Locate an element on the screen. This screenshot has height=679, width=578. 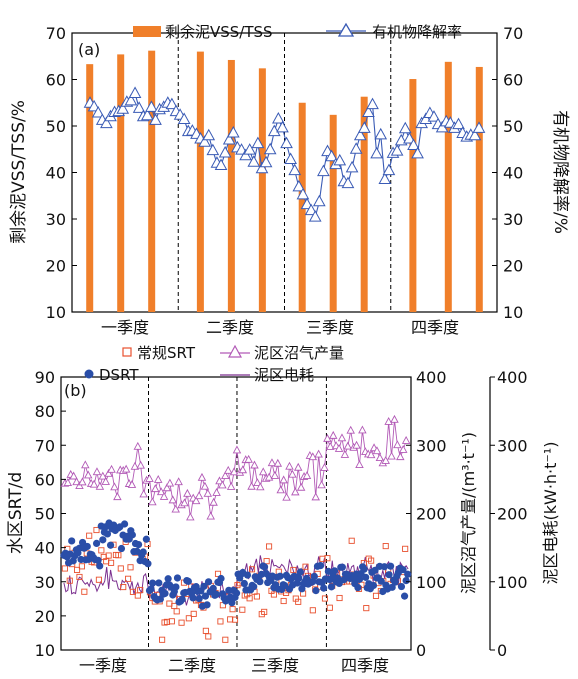
quarter-label-q4: 四季度 is located at coordinates (365, 665).